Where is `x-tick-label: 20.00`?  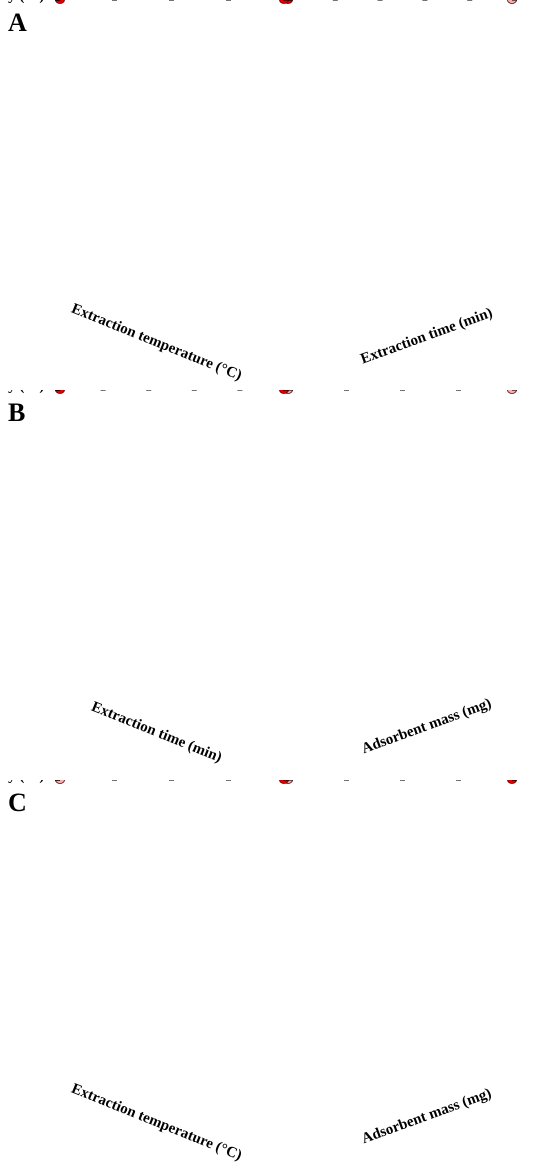 x-tick-label: 20.00 is located at coordinates (269, 391).